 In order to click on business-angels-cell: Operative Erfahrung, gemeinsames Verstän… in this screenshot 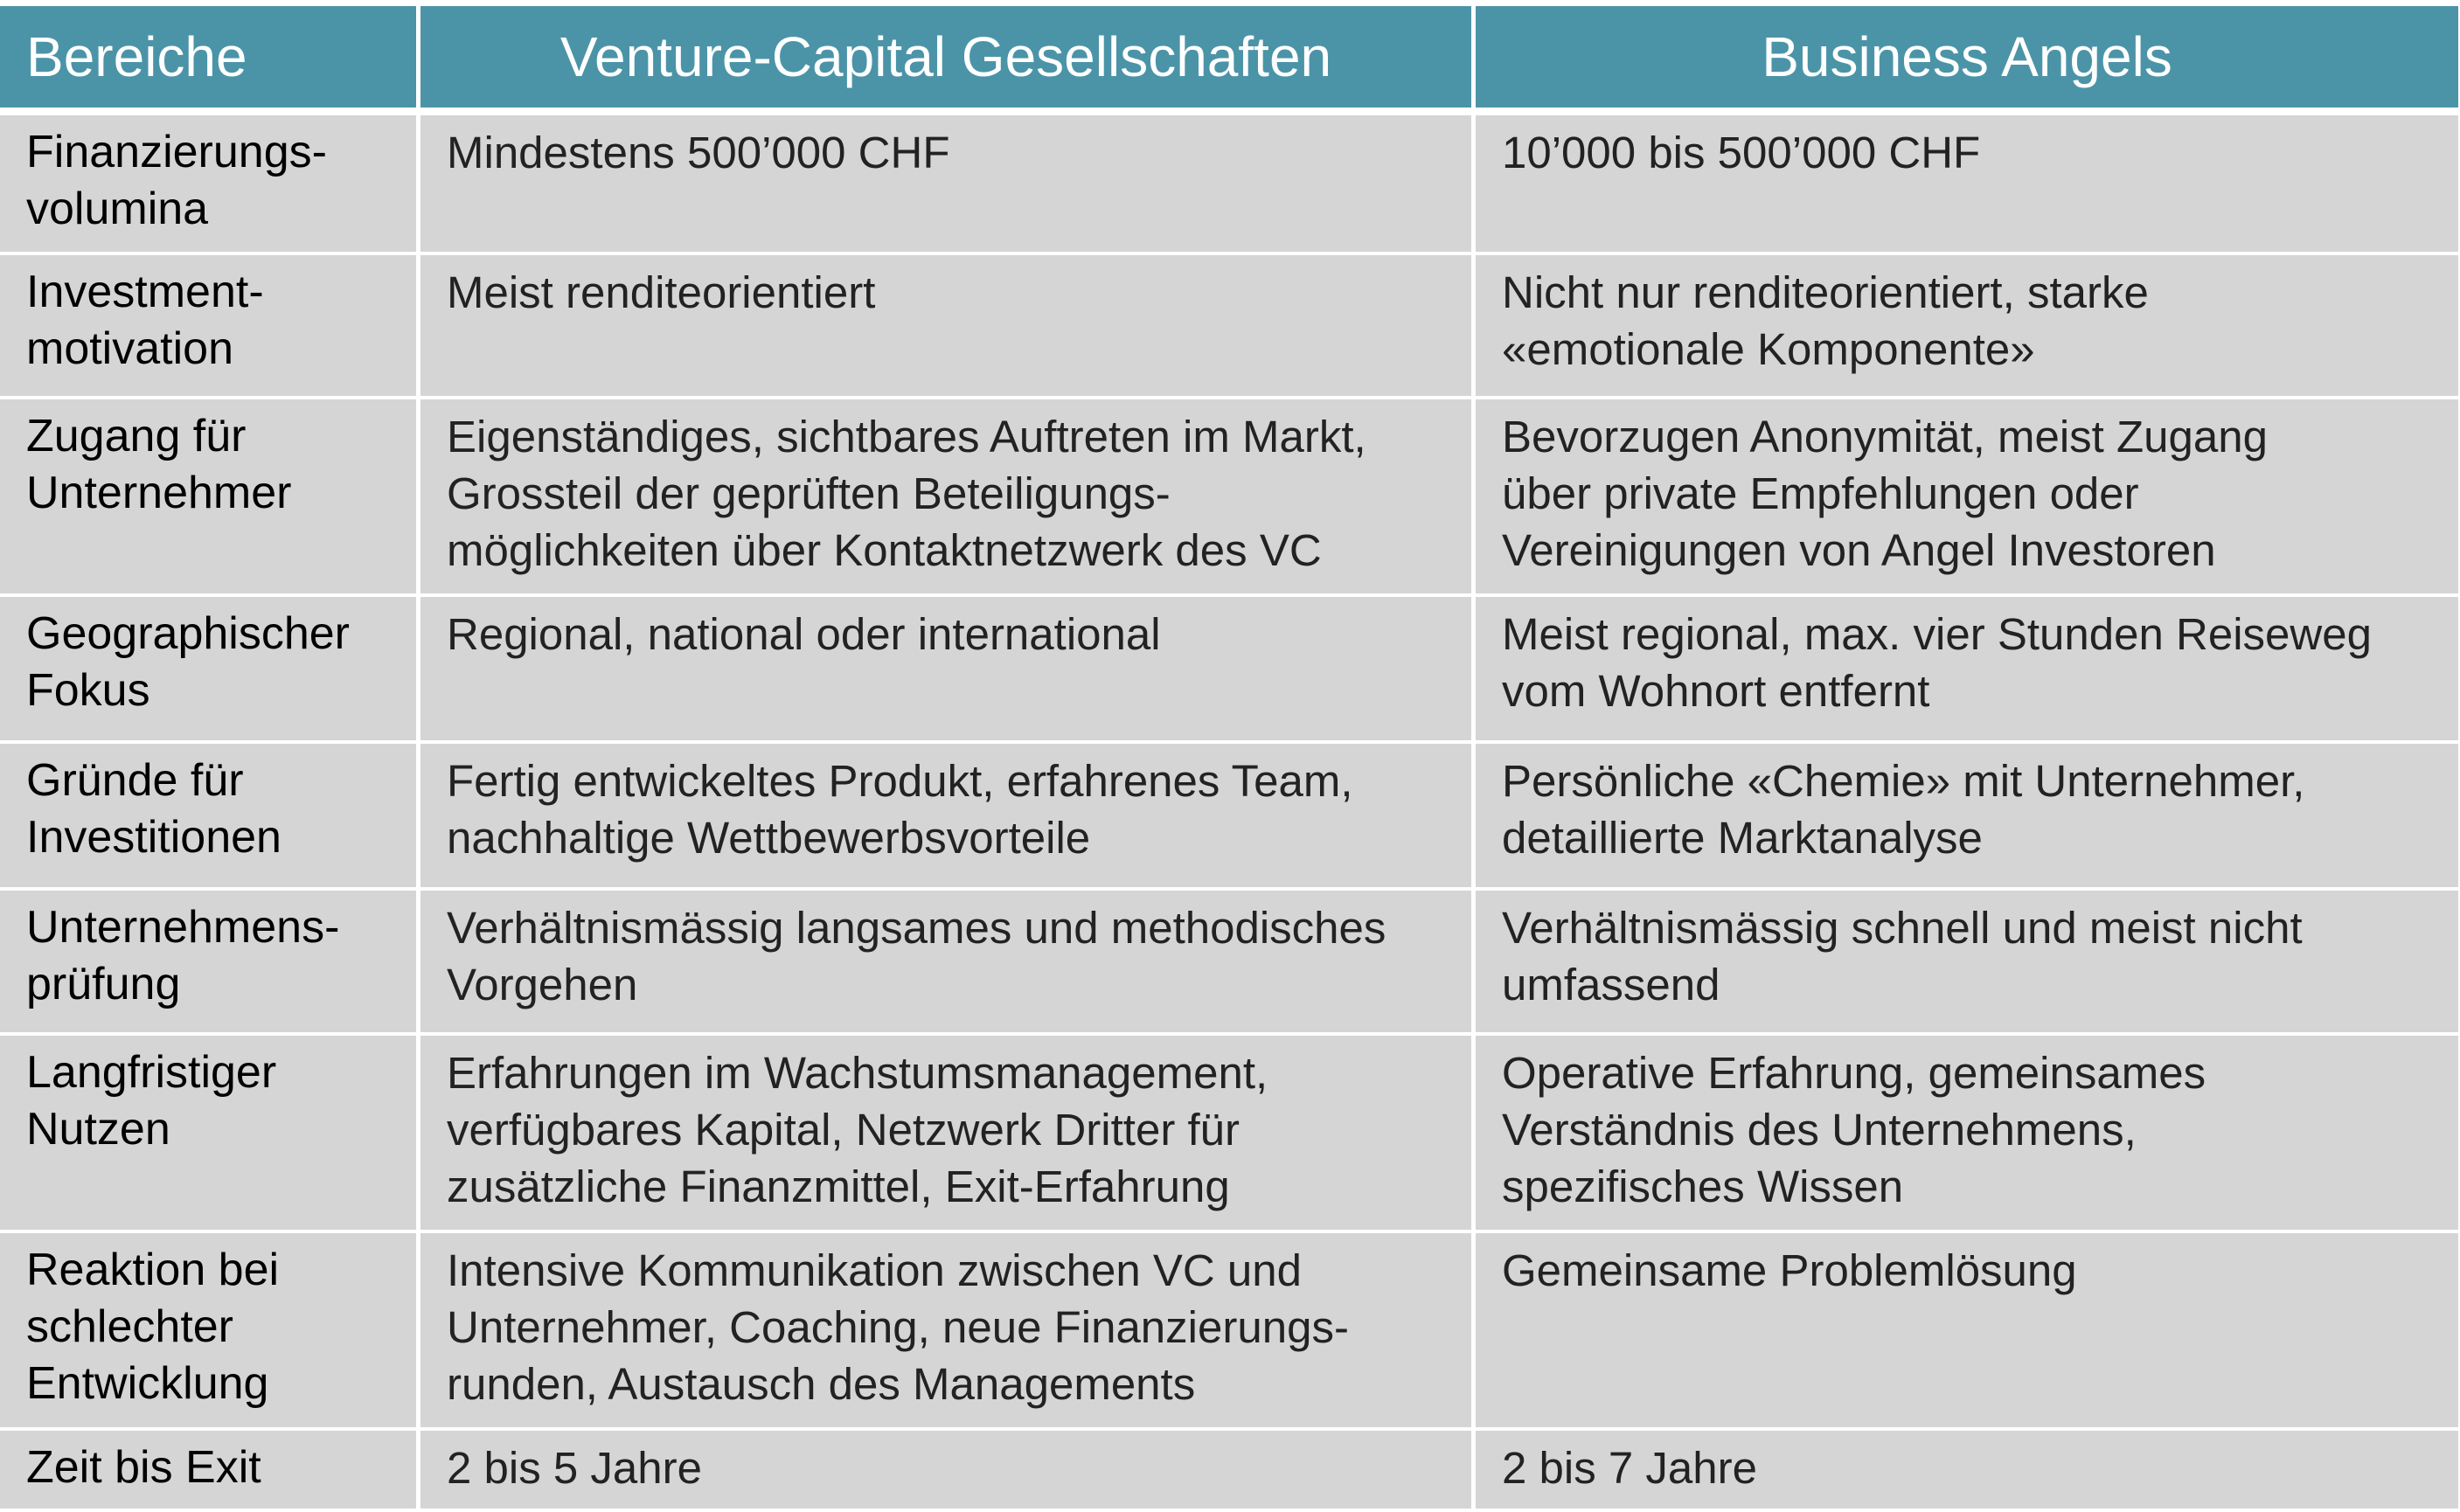, I will do `click(1967, 1134)`.